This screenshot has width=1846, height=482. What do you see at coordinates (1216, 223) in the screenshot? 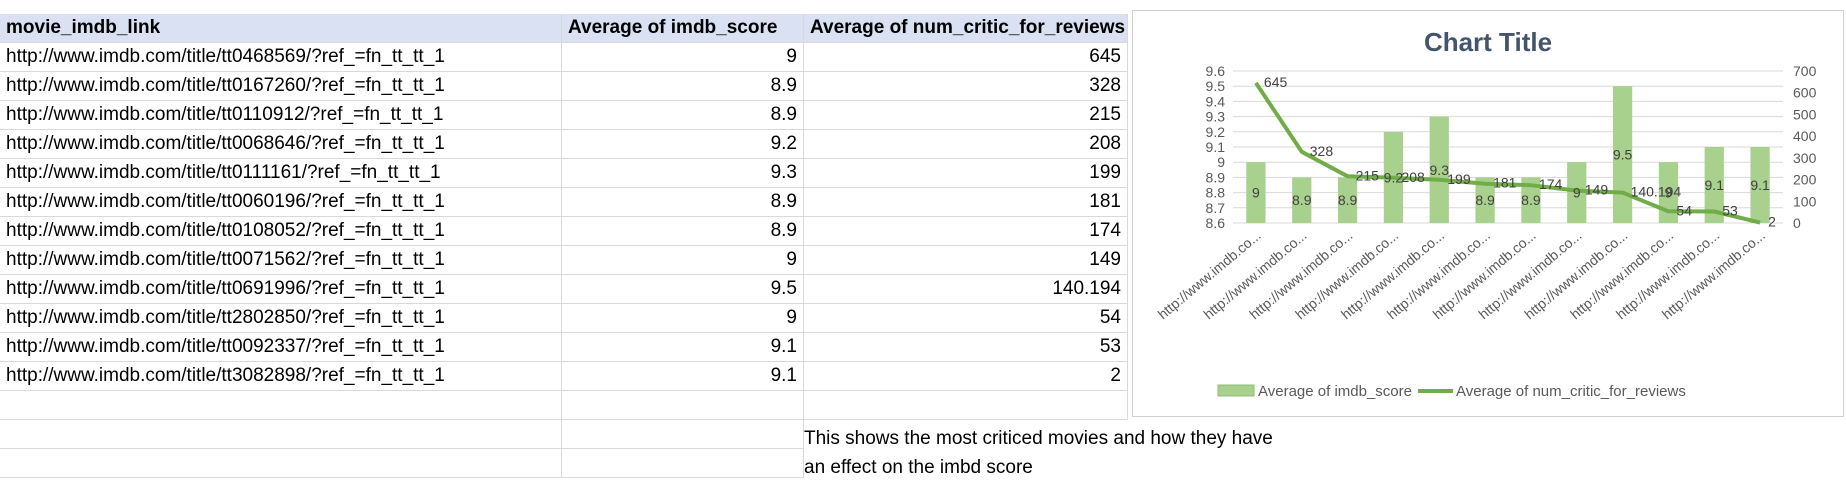
I see `left-axis-tick-label: 8.6` at bounding box center [1216, 223].